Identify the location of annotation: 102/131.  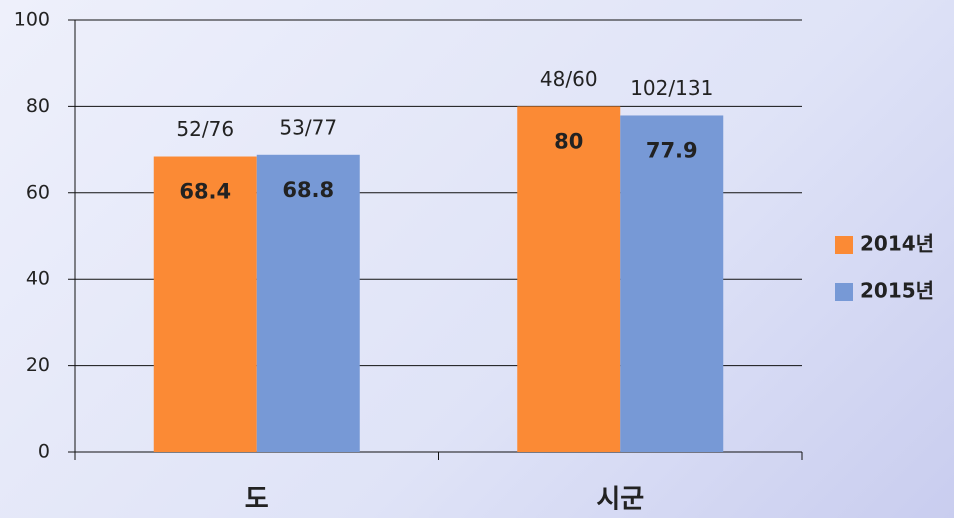
(671, 88).